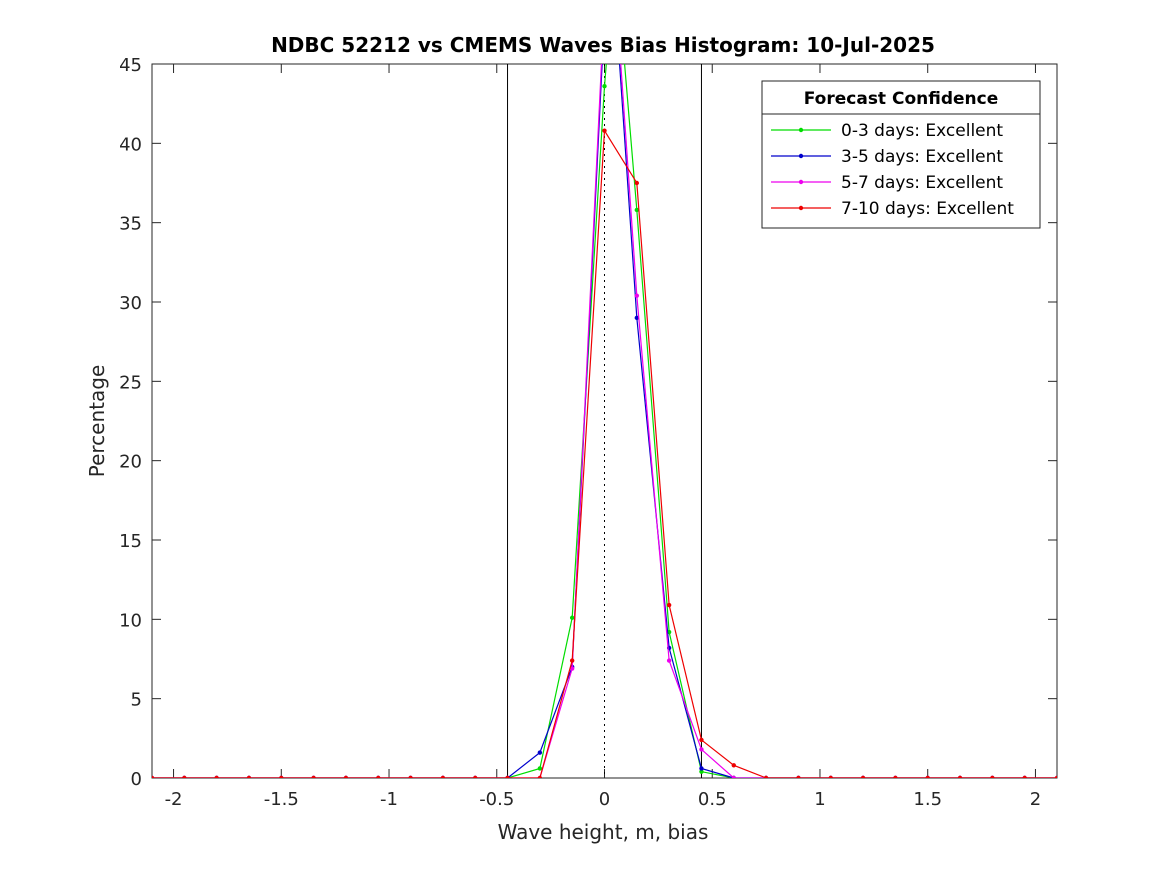  I want to click on x-tick-label: 0.5, so click(712, 799).